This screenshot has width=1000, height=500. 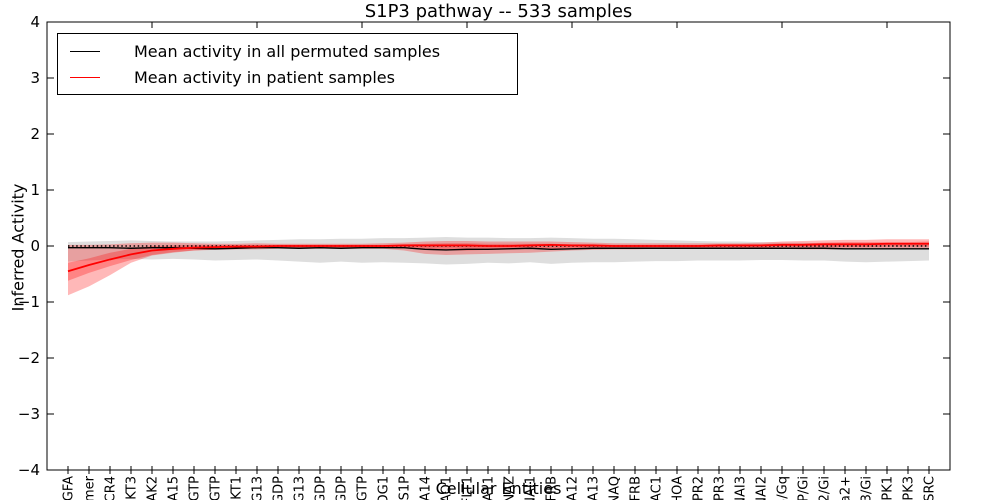 I want to click on x-category-label: RAC1, so click(x=657, y=488).